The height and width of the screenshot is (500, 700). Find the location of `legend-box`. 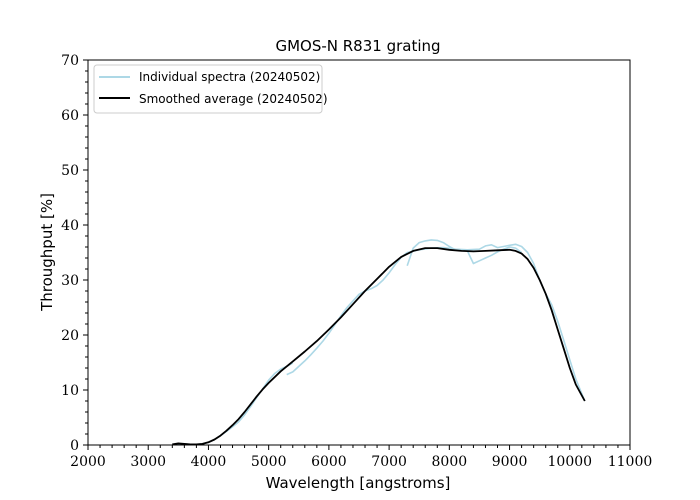

legend-box is located at coordinates (208, 89).